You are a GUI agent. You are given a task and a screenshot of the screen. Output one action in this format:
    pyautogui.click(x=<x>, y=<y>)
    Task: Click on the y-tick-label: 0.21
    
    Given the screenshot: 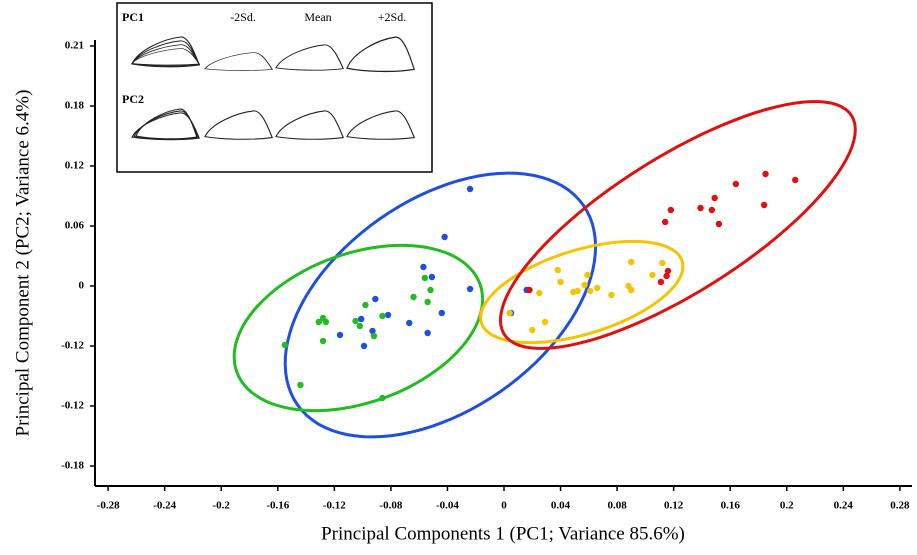 What is the action you would take?
    pyautogui.click(x=74, y=46)
    